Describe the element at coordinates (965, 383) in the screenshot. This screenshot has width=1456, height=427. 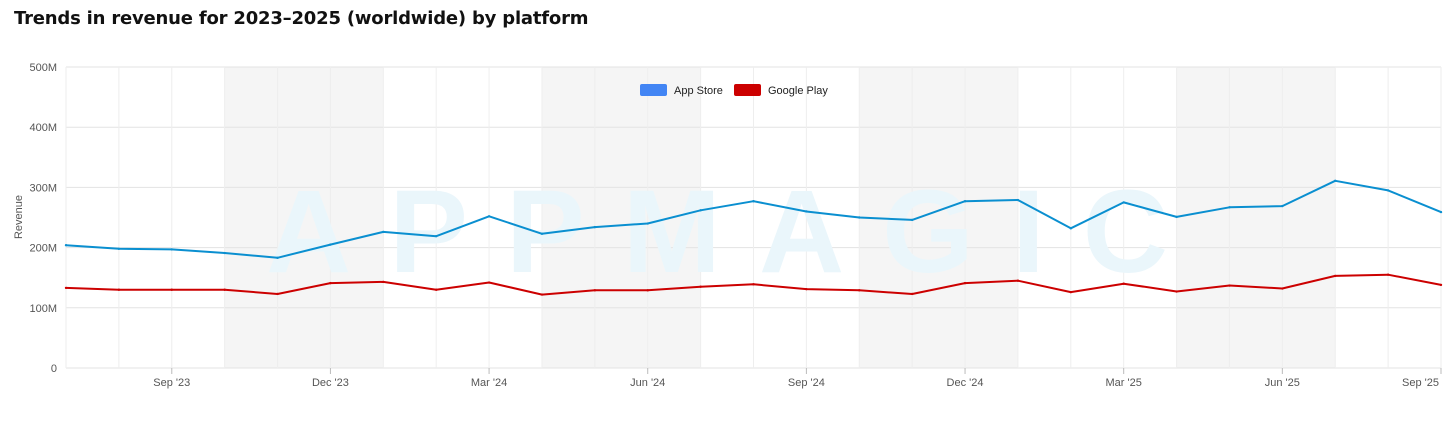
I see `x-tick-label: Dec '24` at that location.